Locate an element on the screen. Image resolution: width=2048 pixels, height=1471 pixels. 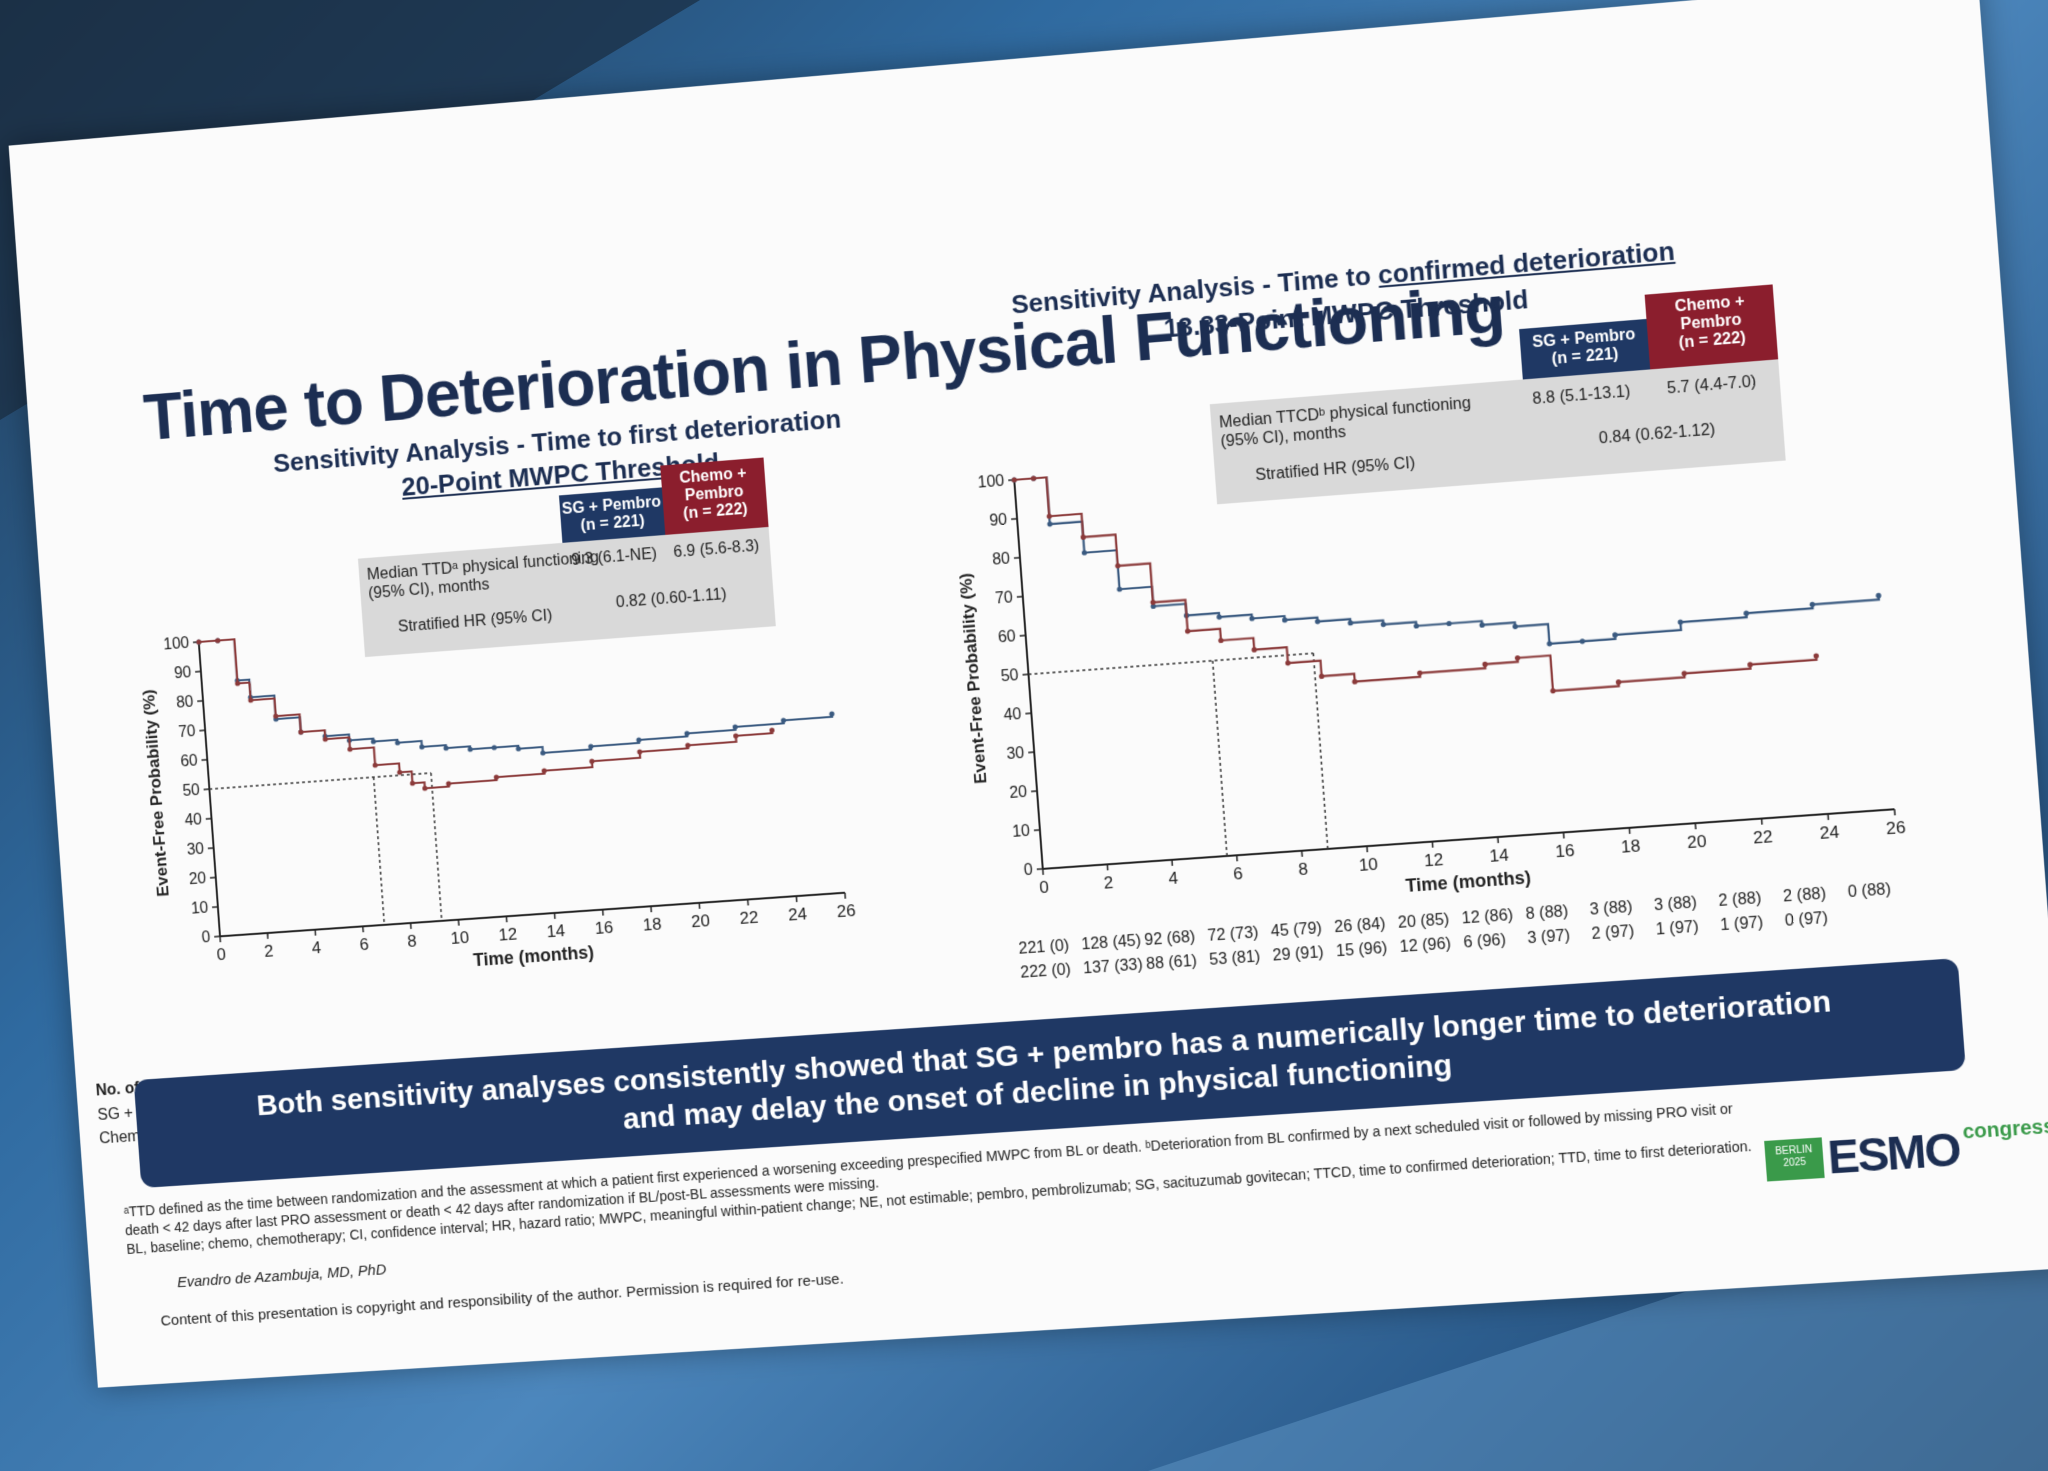
chemo-pembro-curve is located at coordinates (1415, 574).